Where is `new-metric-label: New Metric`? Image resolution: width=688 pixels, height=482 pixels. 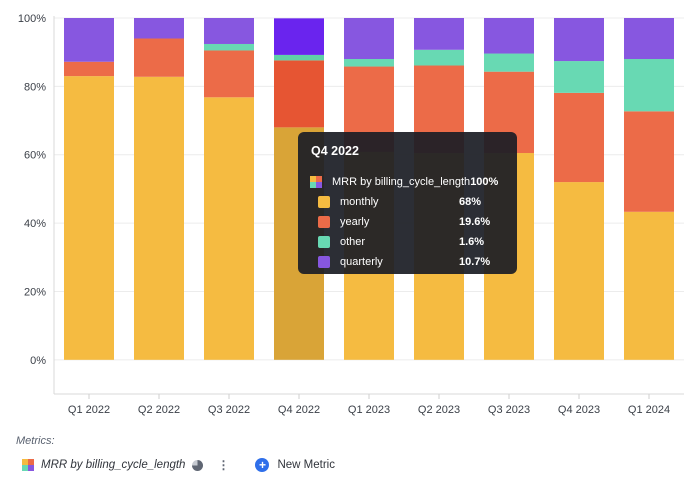 new-metric-label: New Metric is located at coordinates (306, 465).